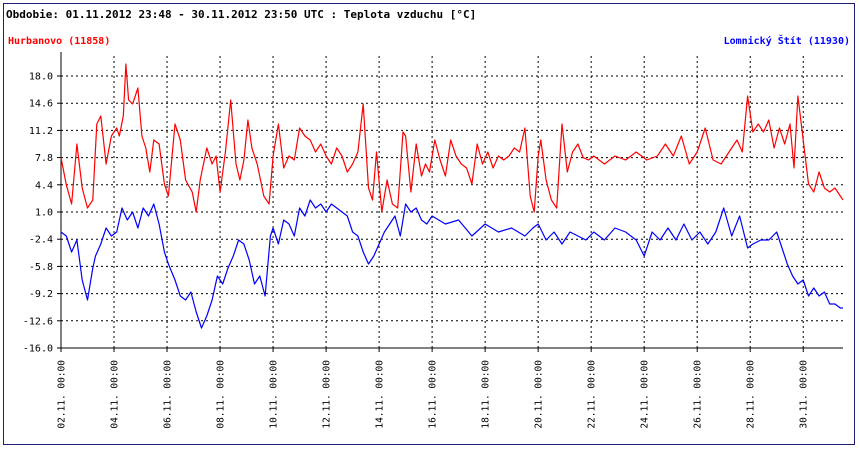 This screenshot has width=860, height=450. Describe the element at coordinates (168, 394) in the screenshot. I see `x-tick-label: 06.11. 00:00` at that location.